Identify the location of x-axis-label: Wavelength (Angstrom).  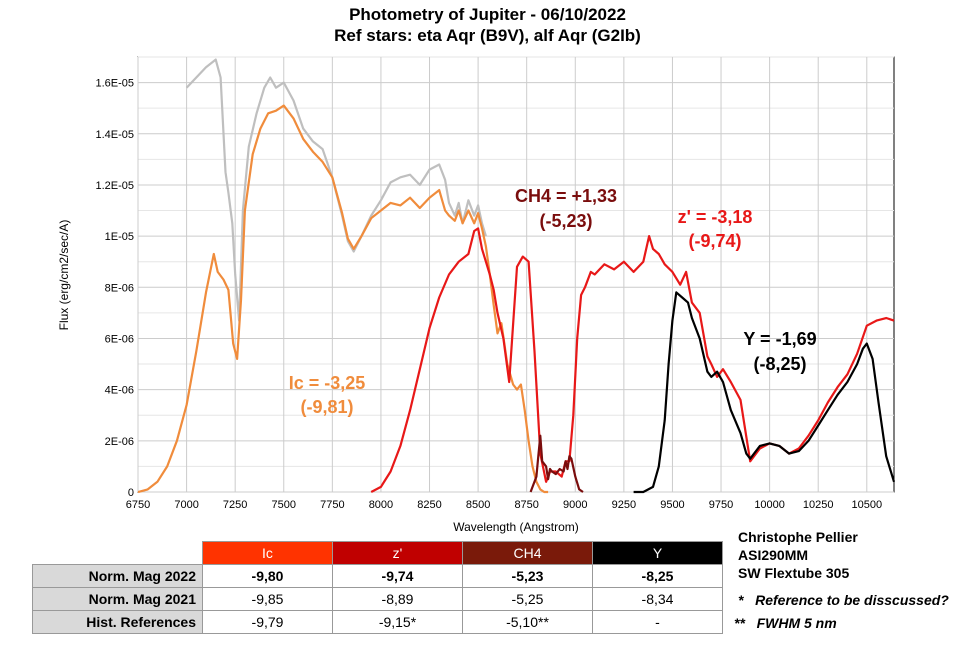
(516, 527).